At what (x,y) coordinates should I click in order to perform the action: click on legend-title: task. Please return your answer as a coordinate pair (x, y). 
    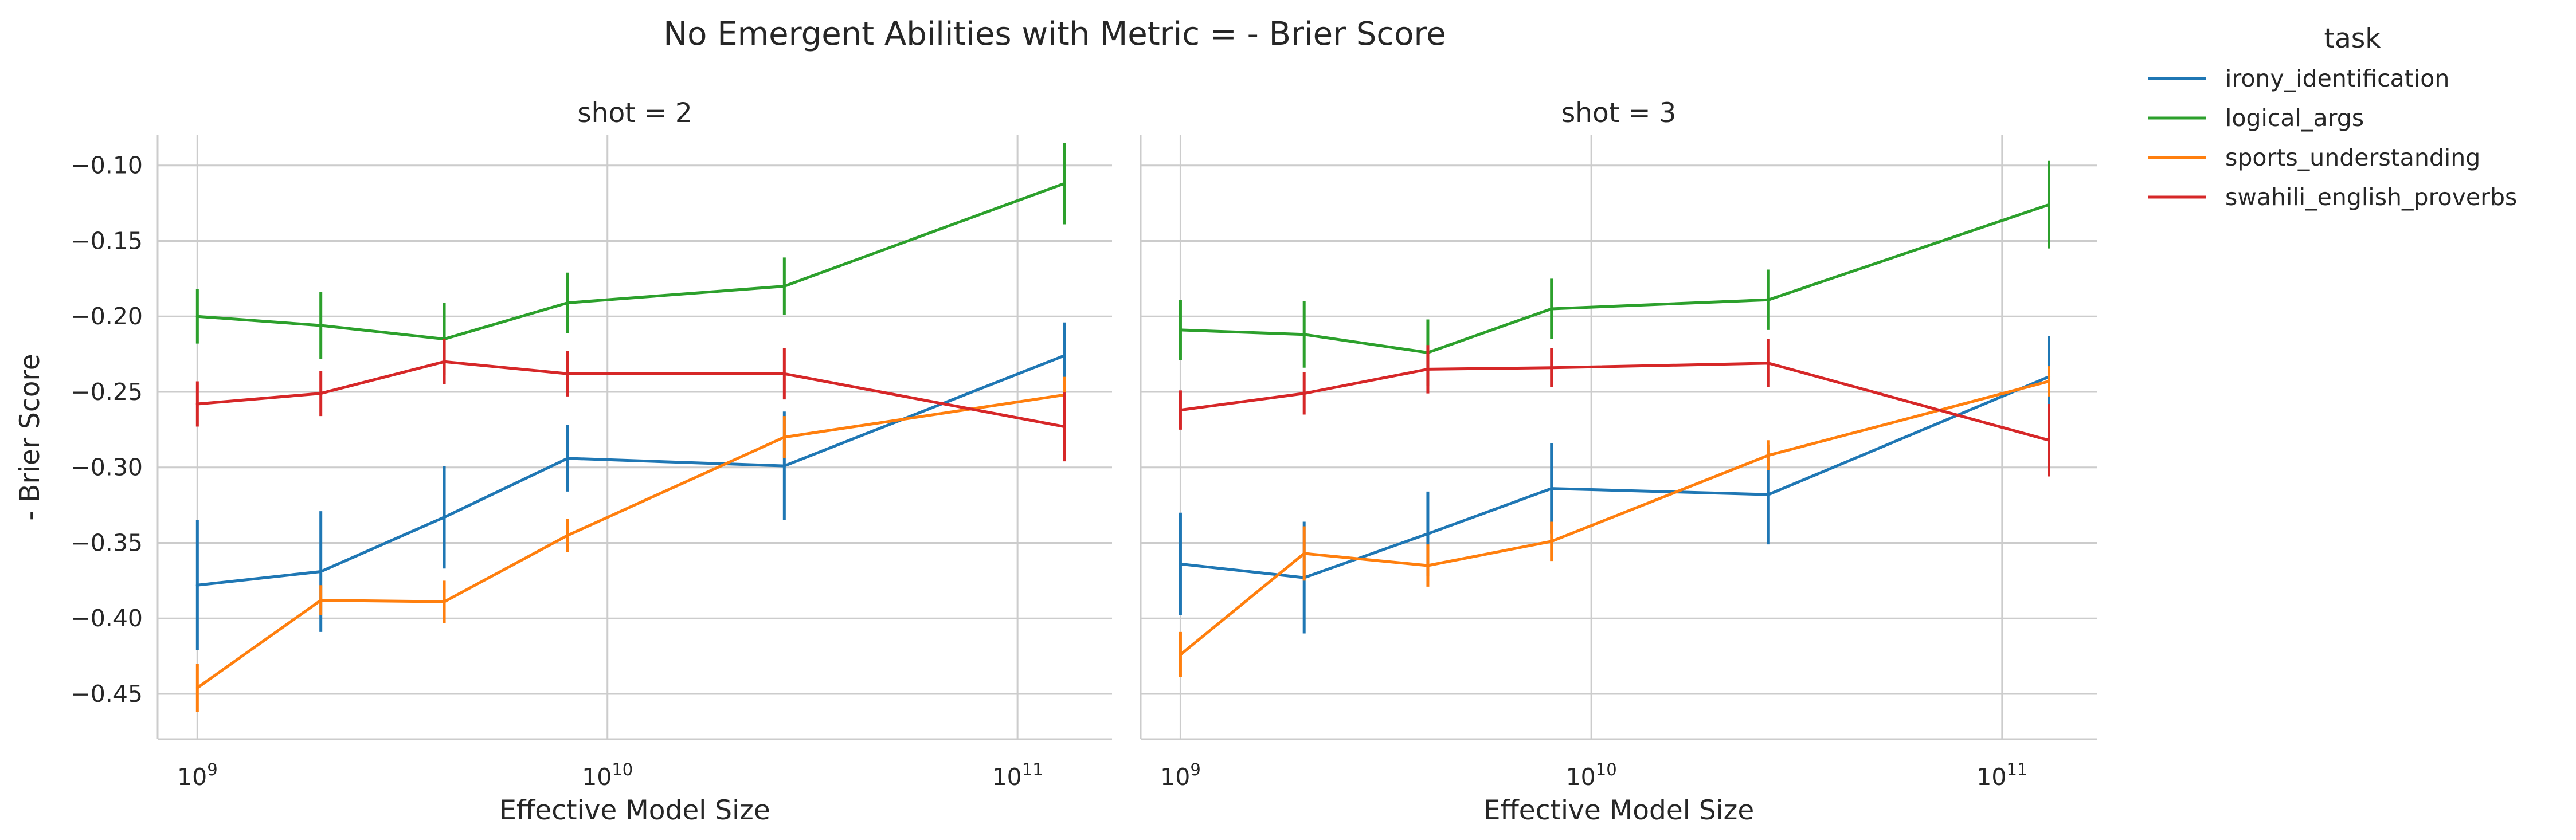
    Looking at the image, I should click on (2353, 38).